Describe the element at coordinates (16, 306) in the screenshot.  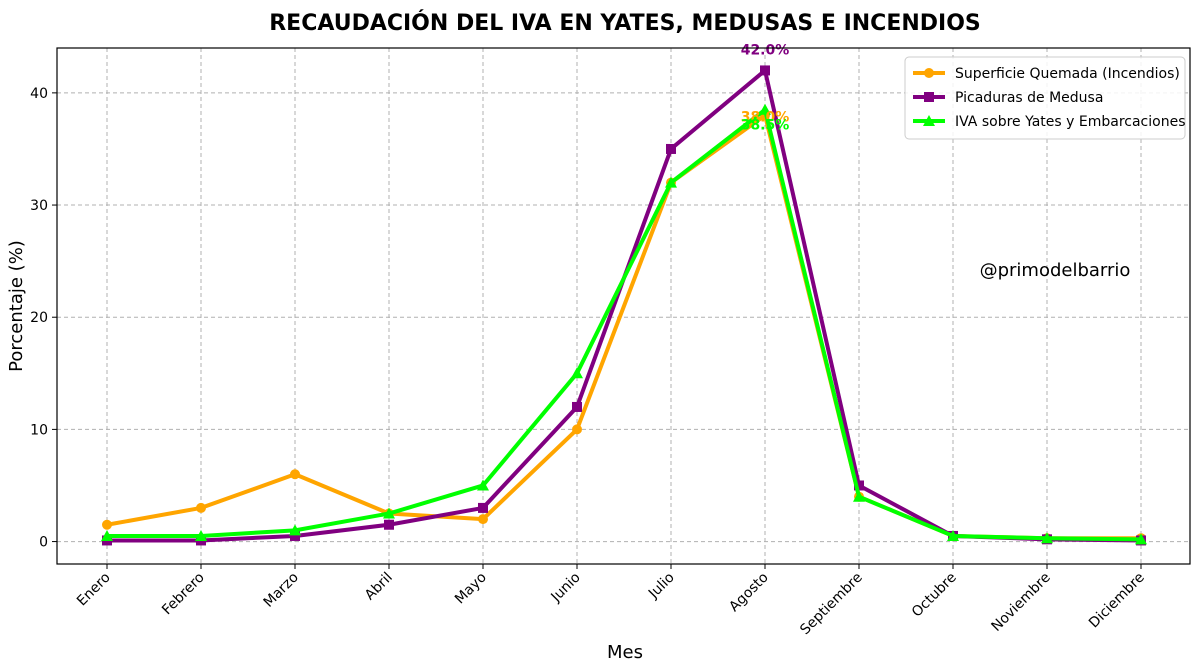
I see `y-axis-label: Porcentaje (%)` at that location.